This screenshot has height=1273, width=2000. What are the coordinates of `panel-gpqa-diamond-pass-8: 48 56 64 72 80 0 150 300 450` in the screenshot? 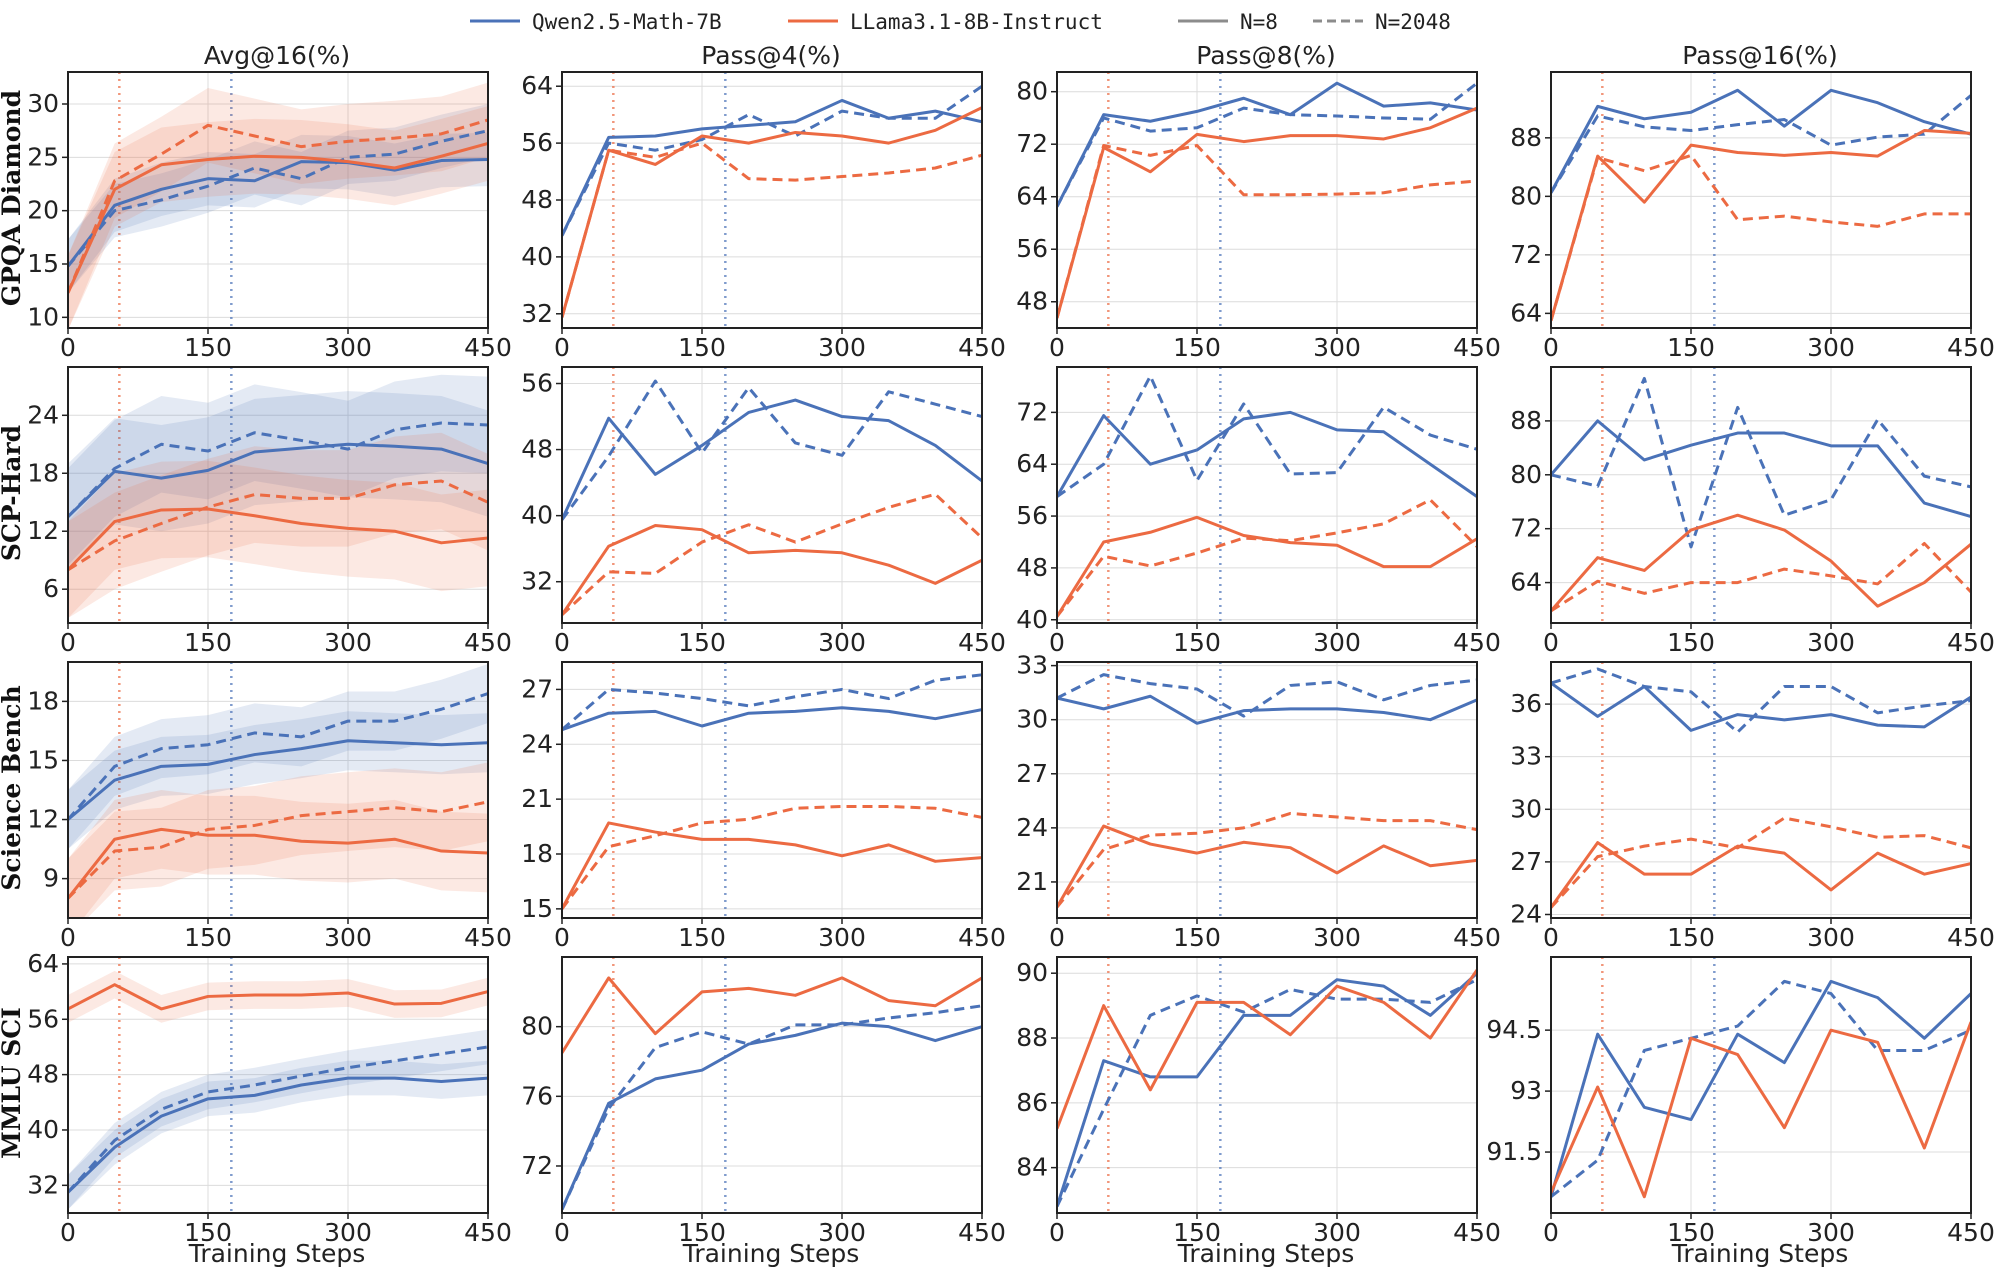 It's located at (1258, 216).